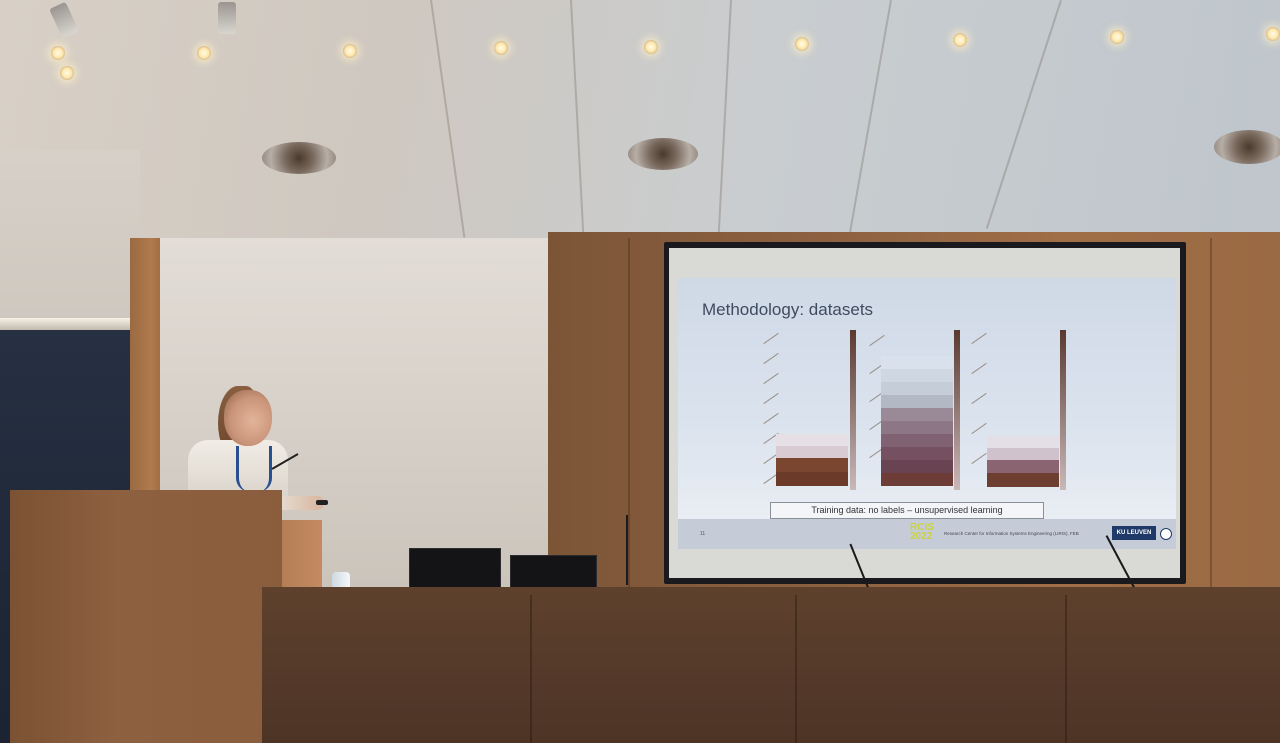 The width and height of the screenshot is (1280, 743). What do you see at coordinates (298, 503) in the screenshot?
I see `speaker-arm` at bounding box center [298, 503].